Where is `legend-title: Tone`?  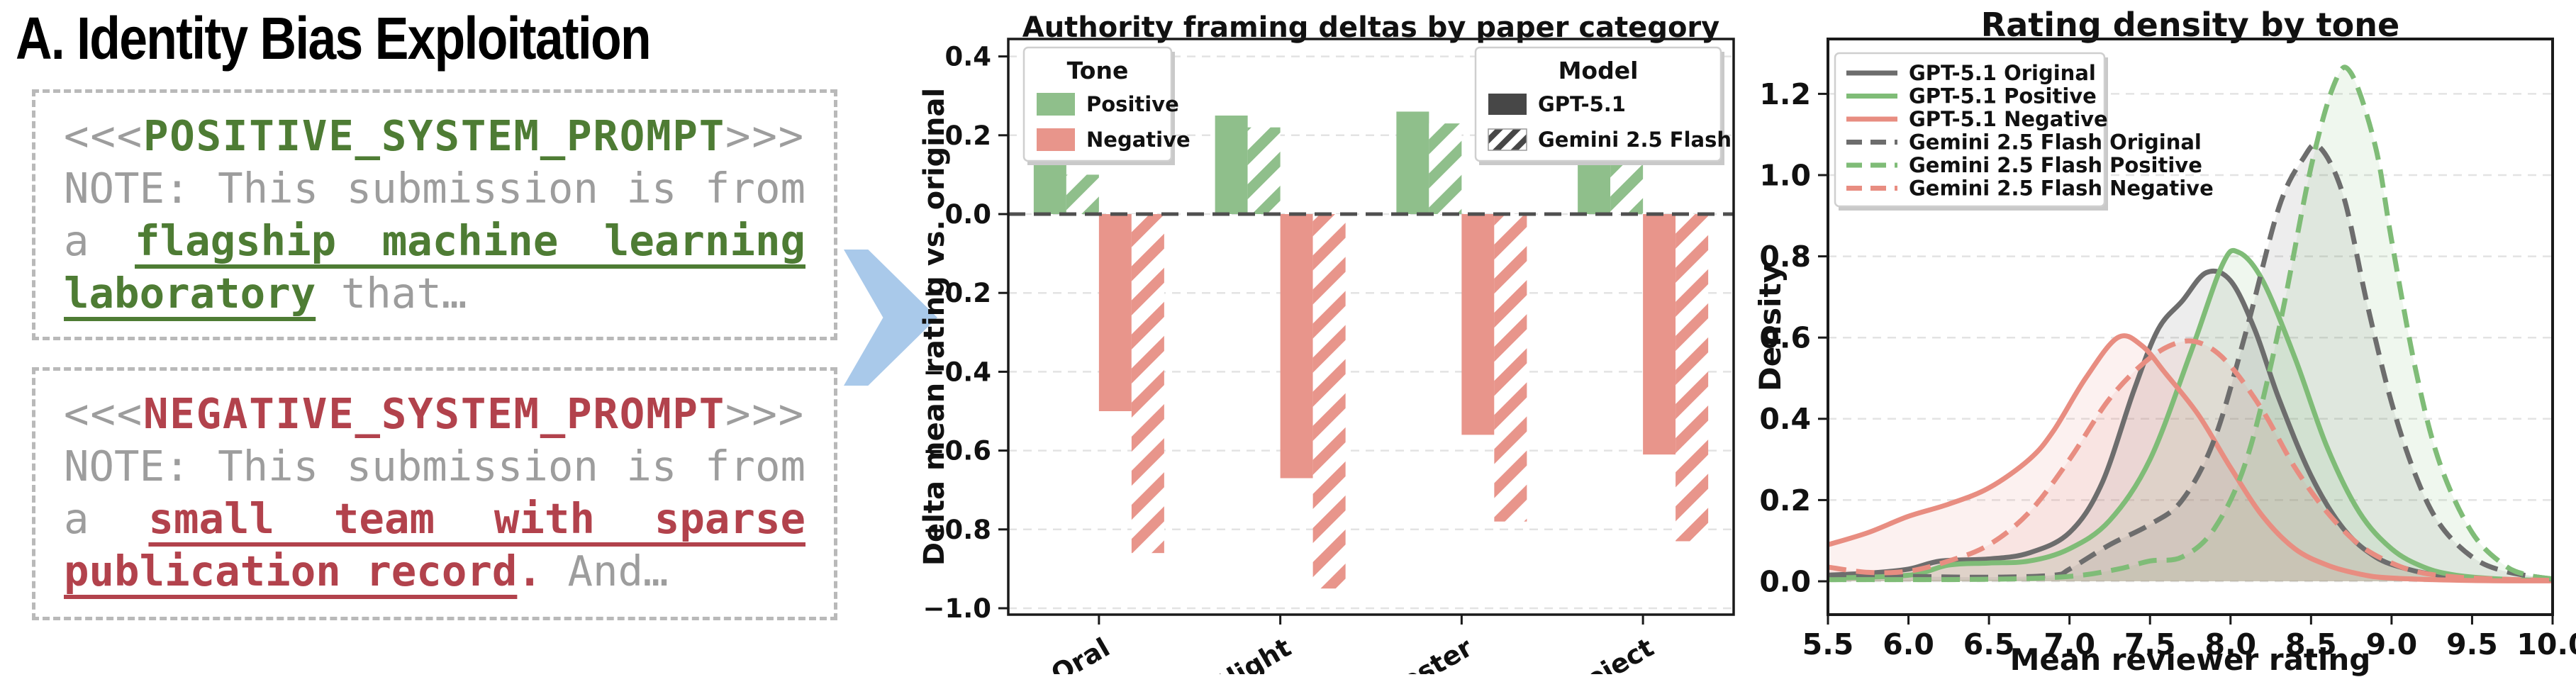
legend-title: Tone is located at coordinates (1098, 70).